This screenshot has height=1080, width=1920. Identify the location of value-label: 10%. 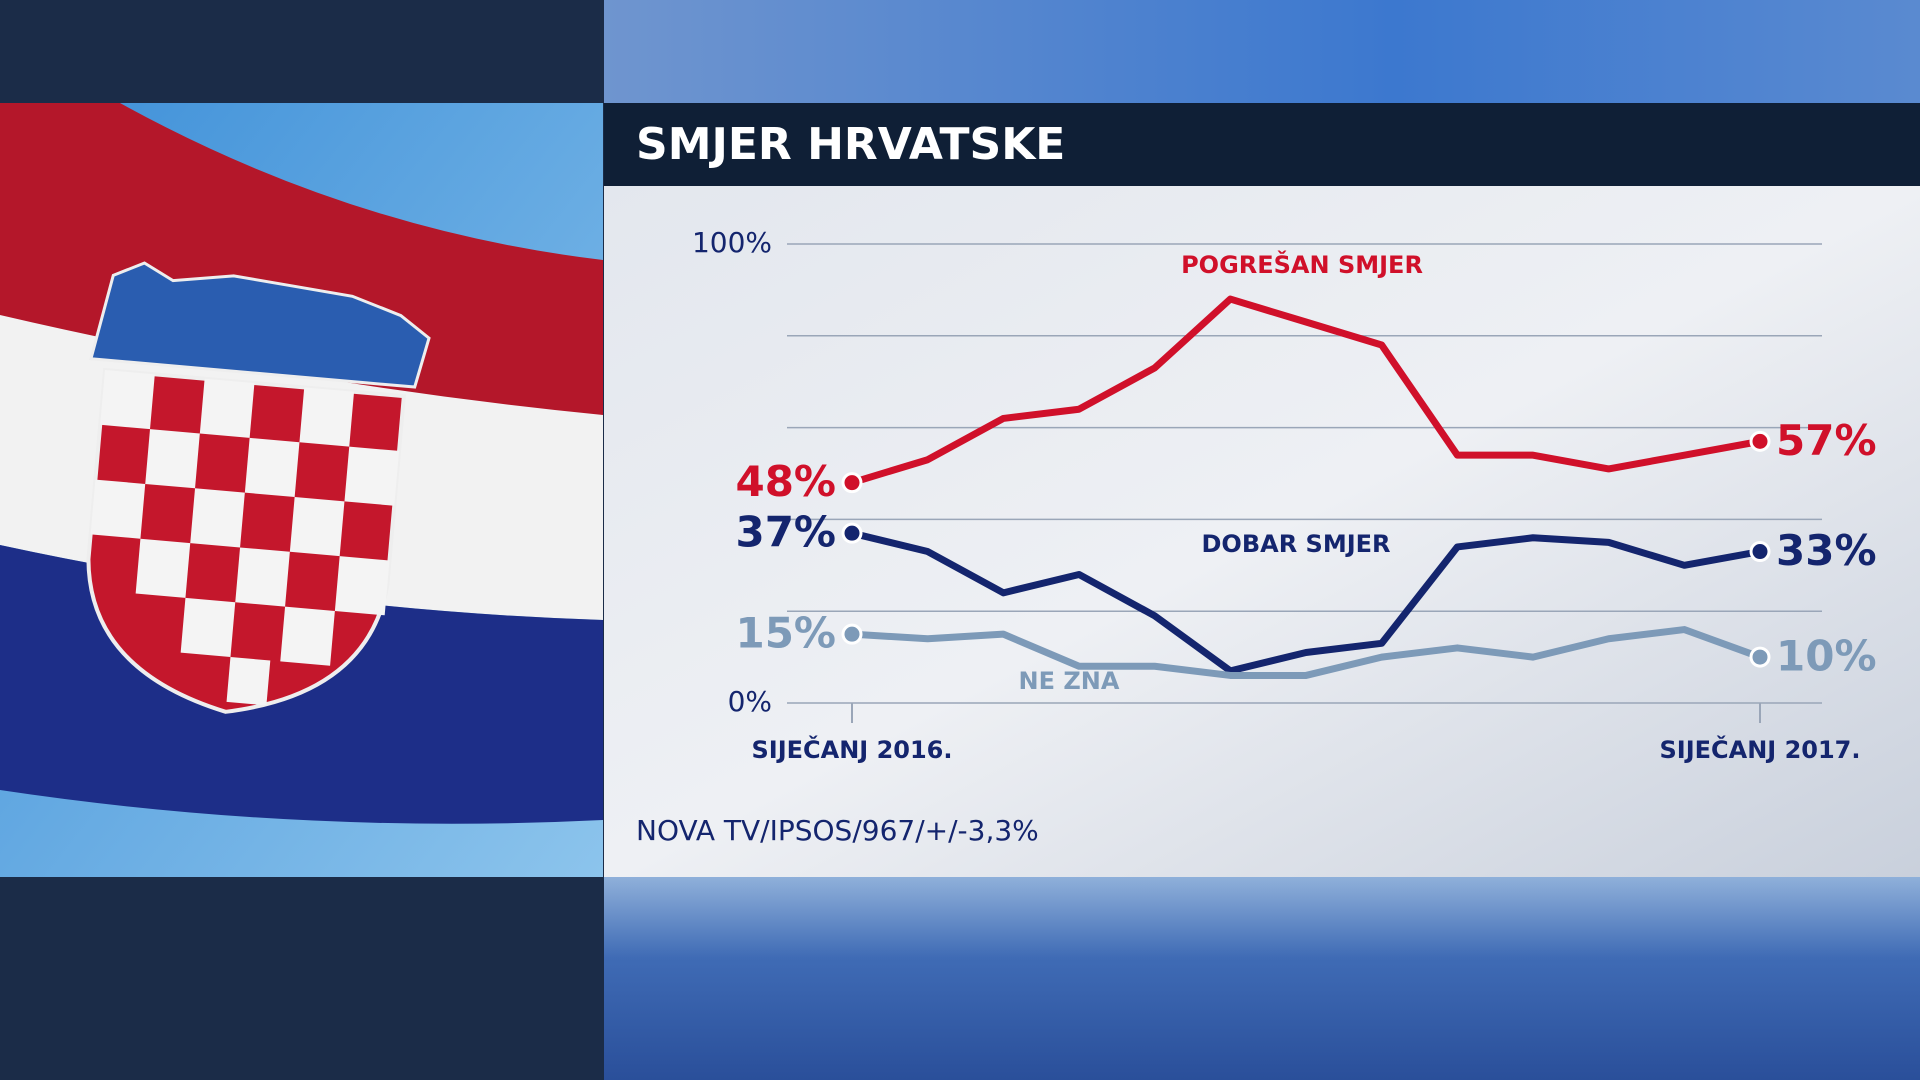
(1826, 656).